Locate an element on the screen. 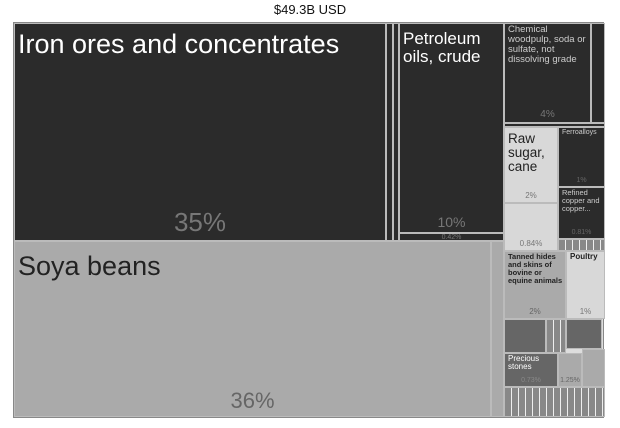  tile-label: Soya beans is located at coordinates (89, 266).